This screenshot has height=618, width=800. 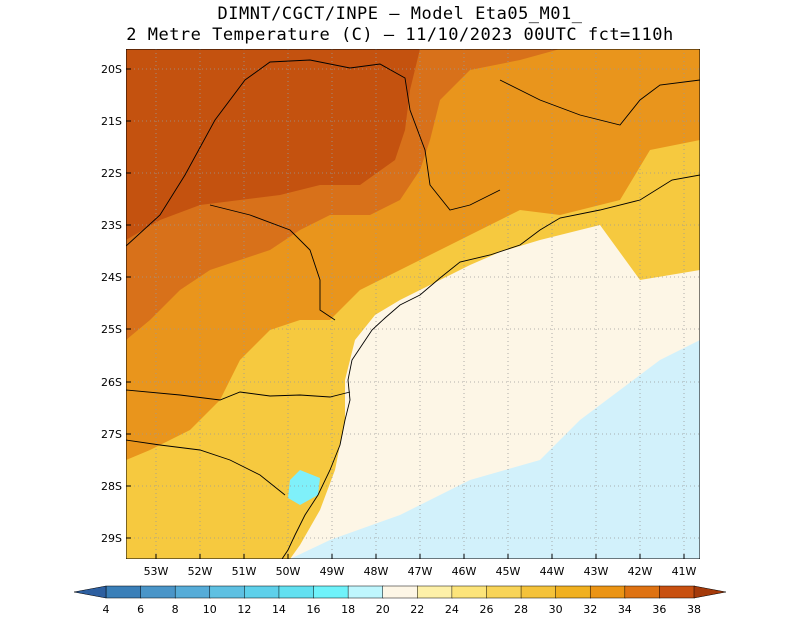 I want to click on latitude-label: 25S, so click(x=111, y=329).